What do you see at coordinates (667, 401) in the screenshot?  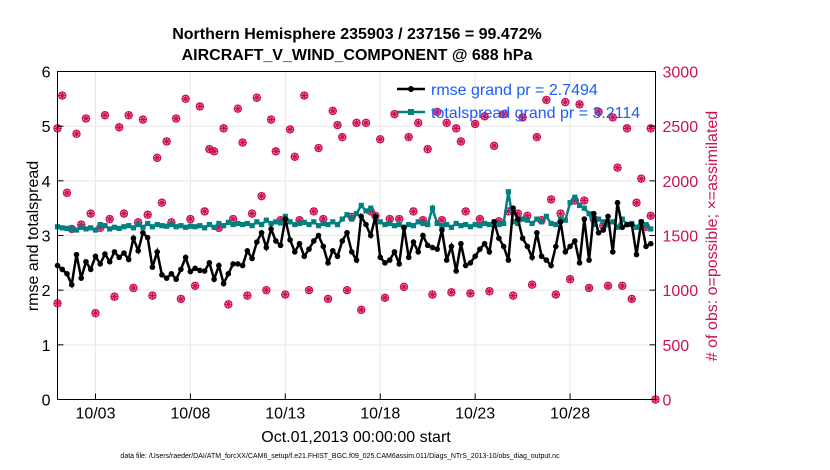 I see `y2-tick-label: 0` at bounding box center [667, 401].